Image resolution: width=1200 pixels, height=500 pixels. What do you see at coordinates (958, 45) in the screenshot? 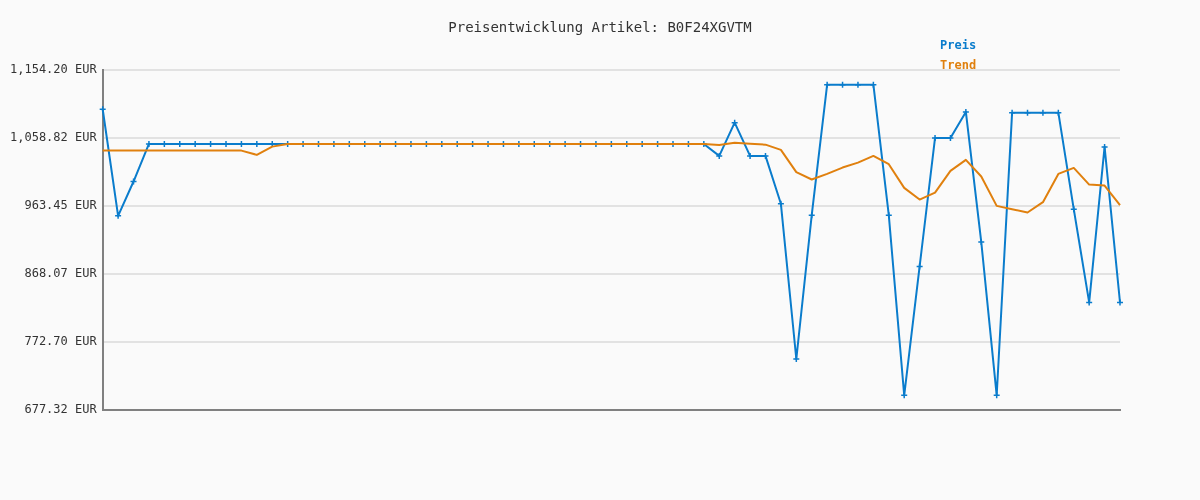
I see `text: Preis` at bounding box center [958, 45].